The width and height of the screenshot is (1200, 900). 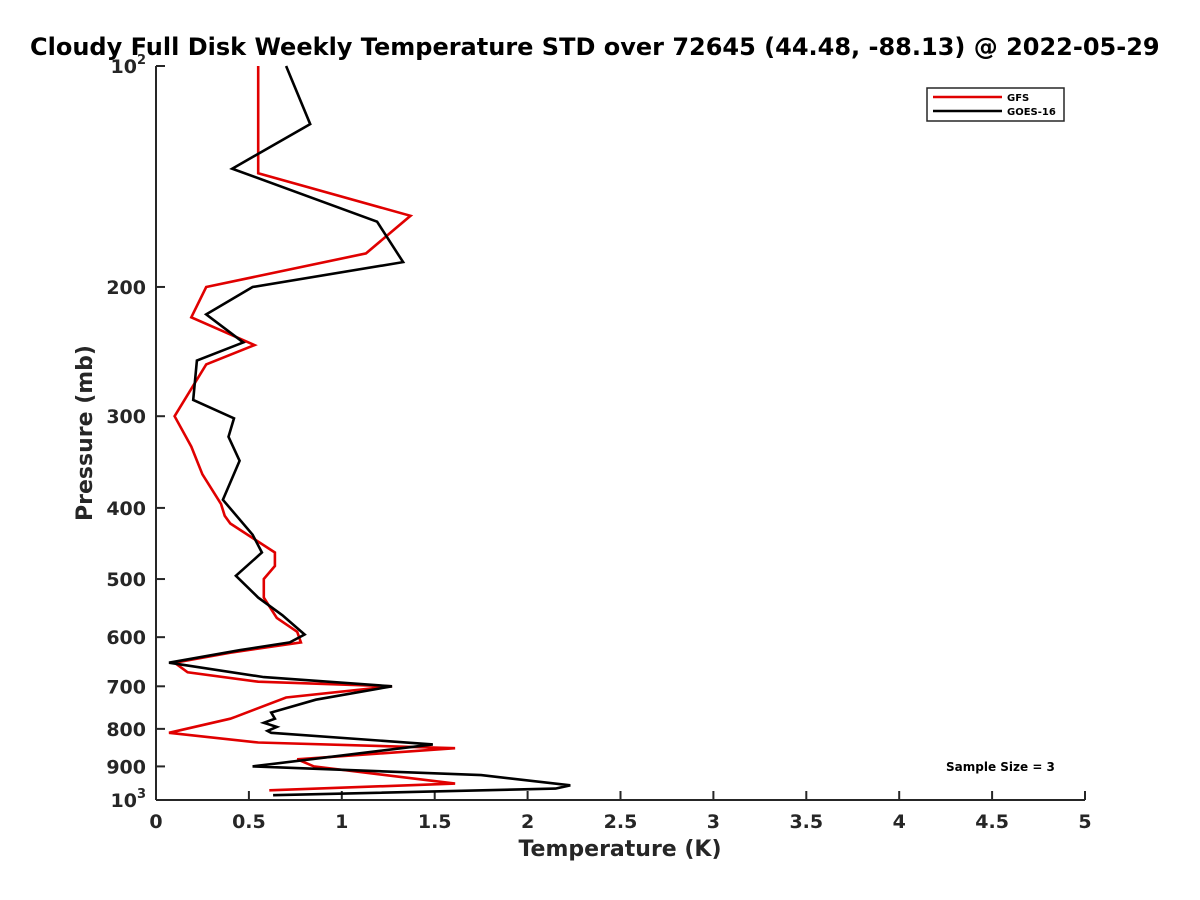 What do you see at coordinates (619, 849) in the screenshot?
I see `x-axis-label: Temperature (K)` at bounding box center [619, 849].